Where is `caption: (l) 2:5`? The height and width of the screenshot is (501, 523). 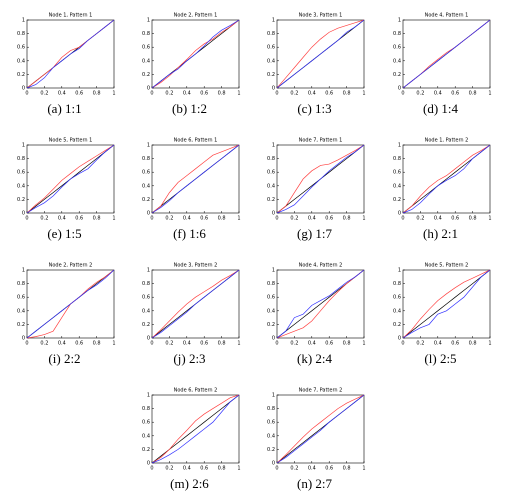
caption: (l) 2:5 is located at coordinates (440, 358).